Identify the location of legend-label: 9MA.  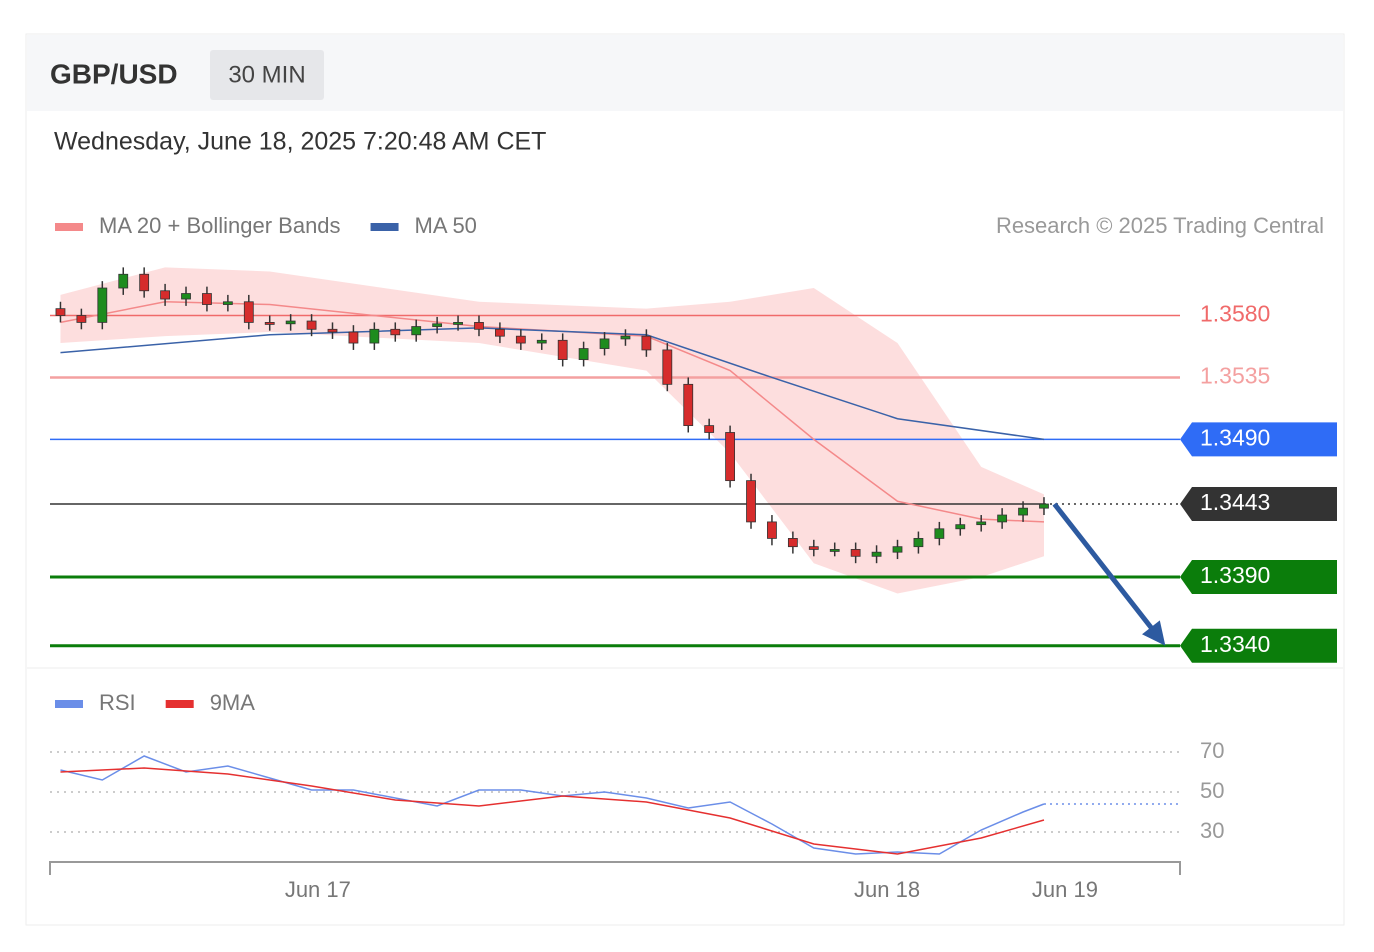
(233, 702).